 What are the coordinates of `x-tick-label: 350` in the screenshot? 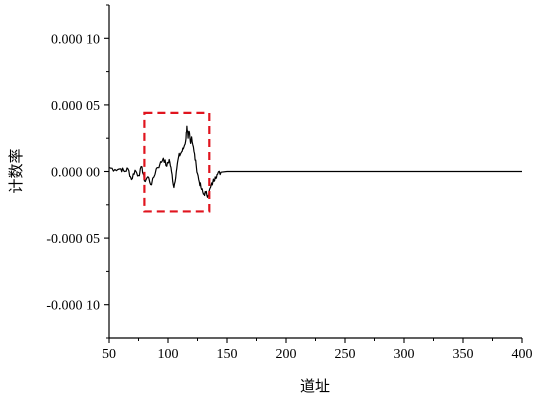 It's located at (463, 354).